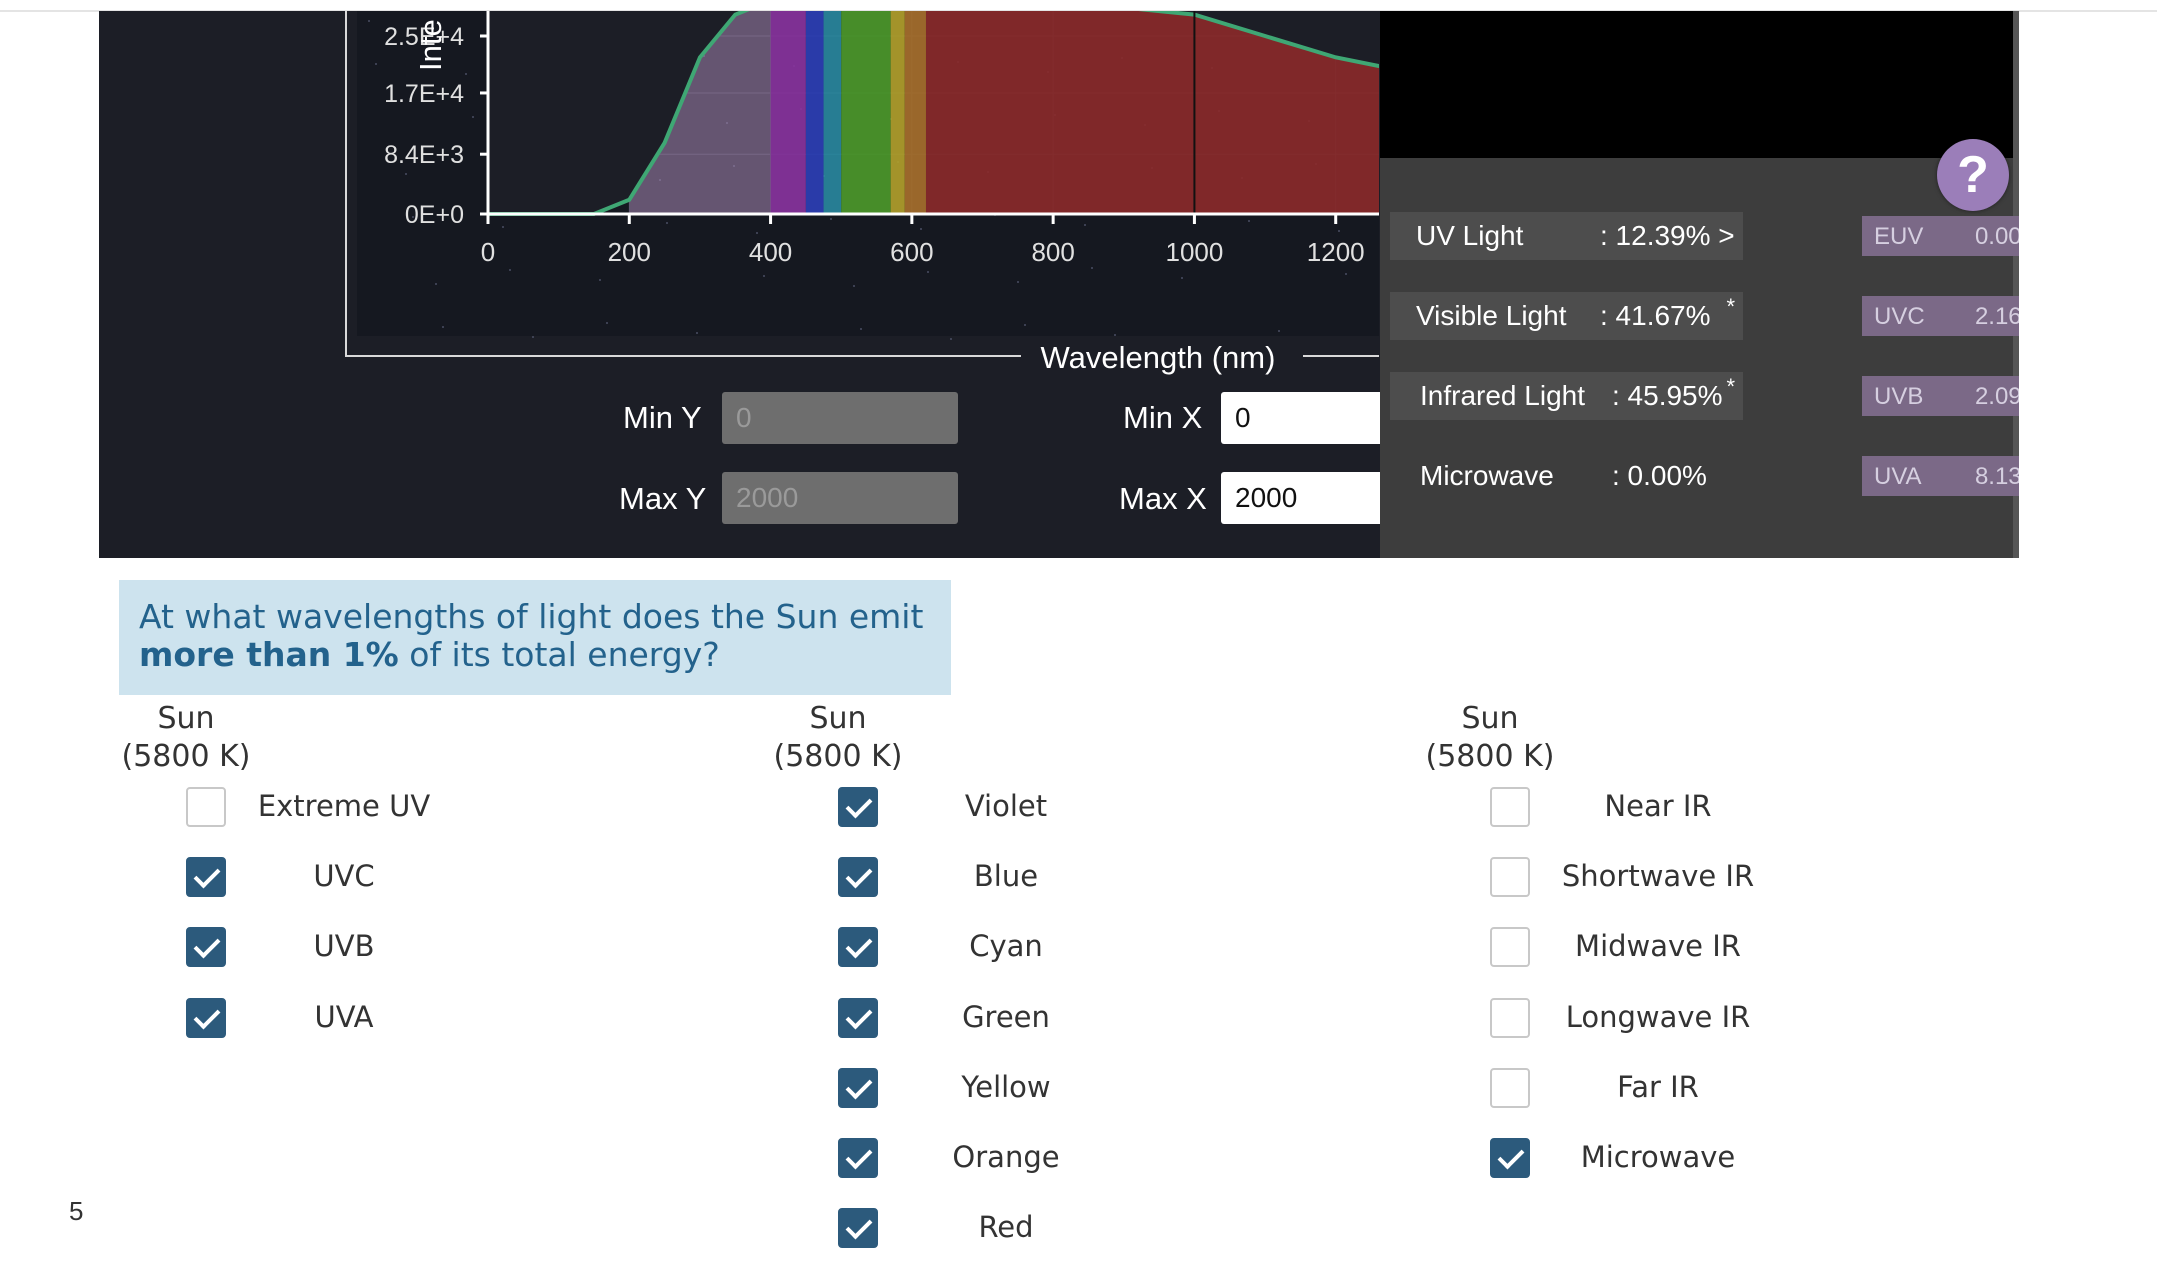 The height and width of the screenshot is (1275, 2157). What do you see at coordinates (1566, 476) in the screenshot?
I see `band-microwave: Microwave : 0.00%` at bounding box center [1566, 476].